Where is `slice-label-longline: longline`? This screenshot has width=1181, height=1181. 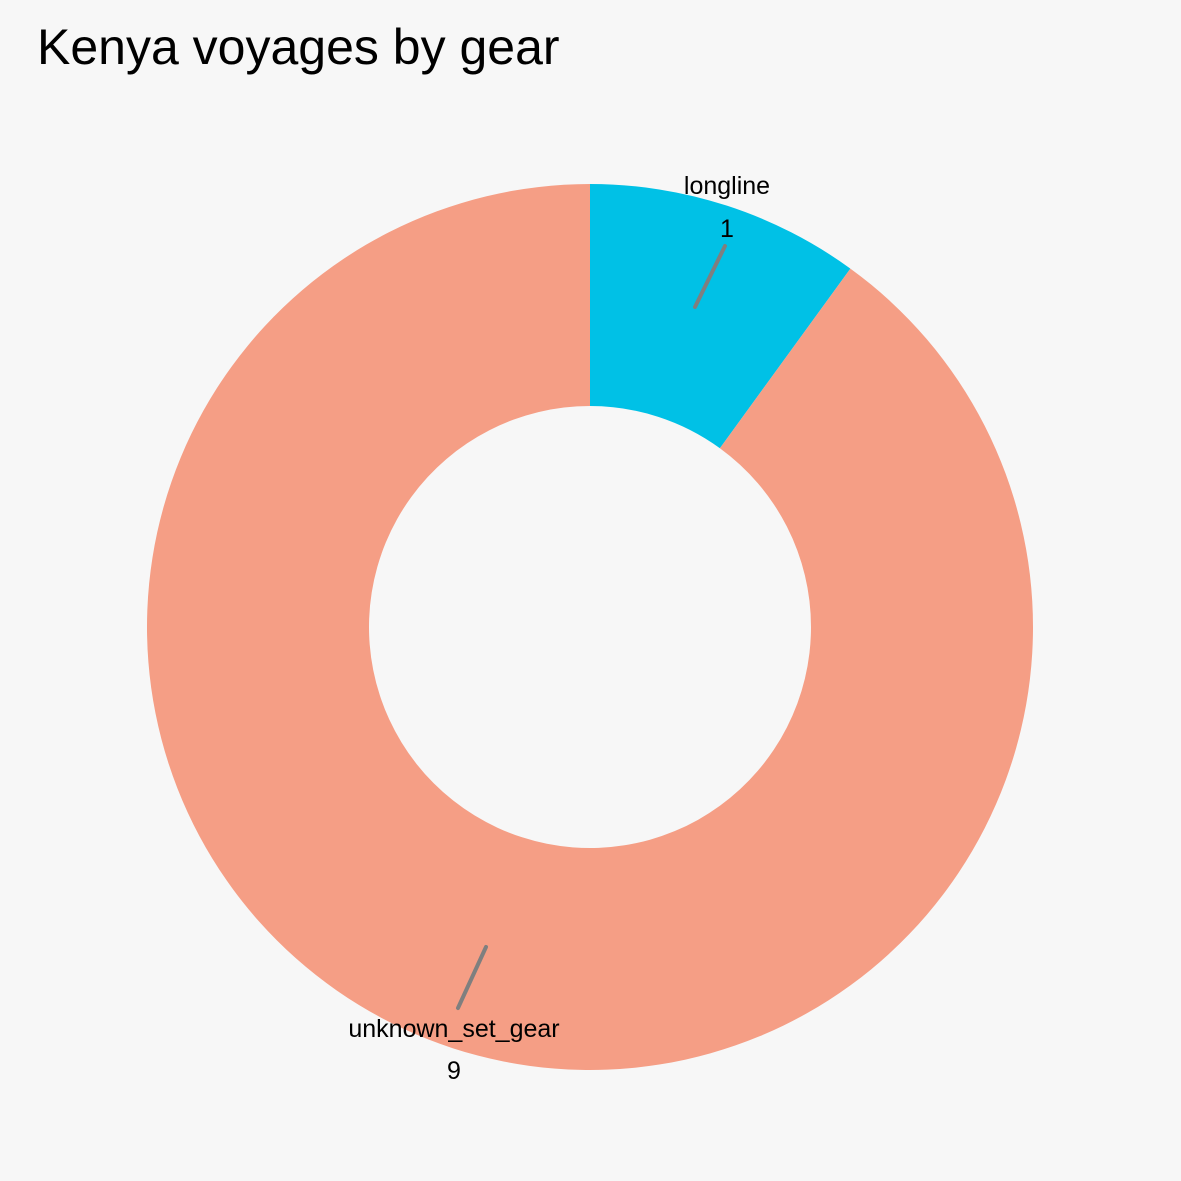
slice-label-longline: longline is located at coordinates (727, 186).